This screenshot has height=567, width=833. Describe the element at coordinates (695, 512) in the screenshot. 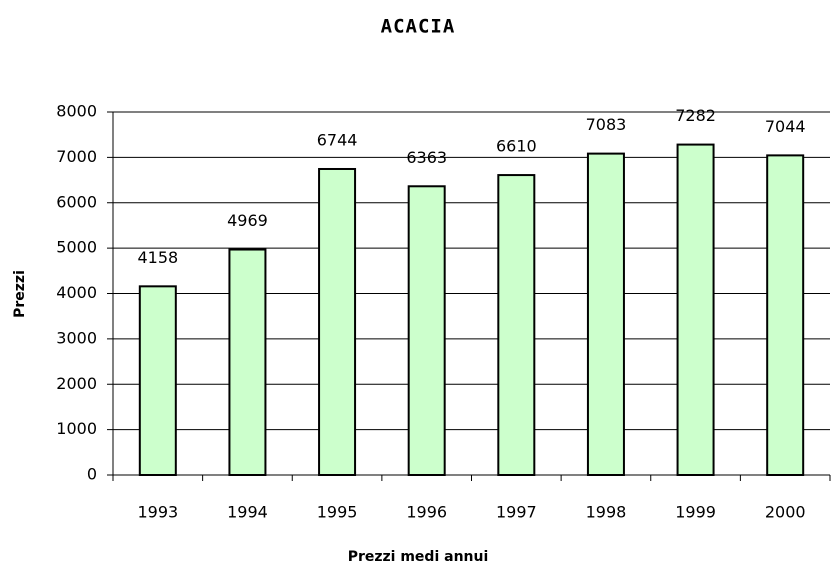

I see `x-tick-label: 1999` at that location.